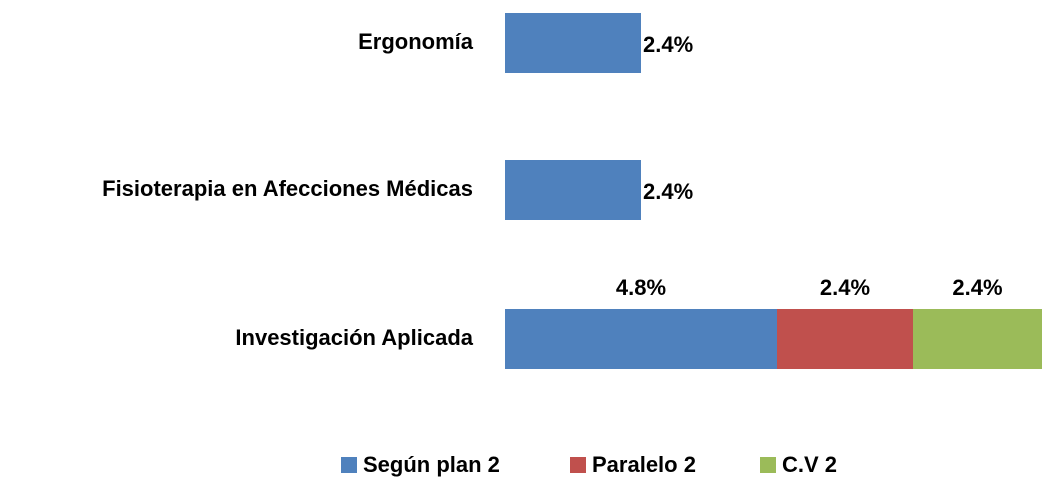  I want to click on legend-label: Paralelo 2, so click(644, 464).